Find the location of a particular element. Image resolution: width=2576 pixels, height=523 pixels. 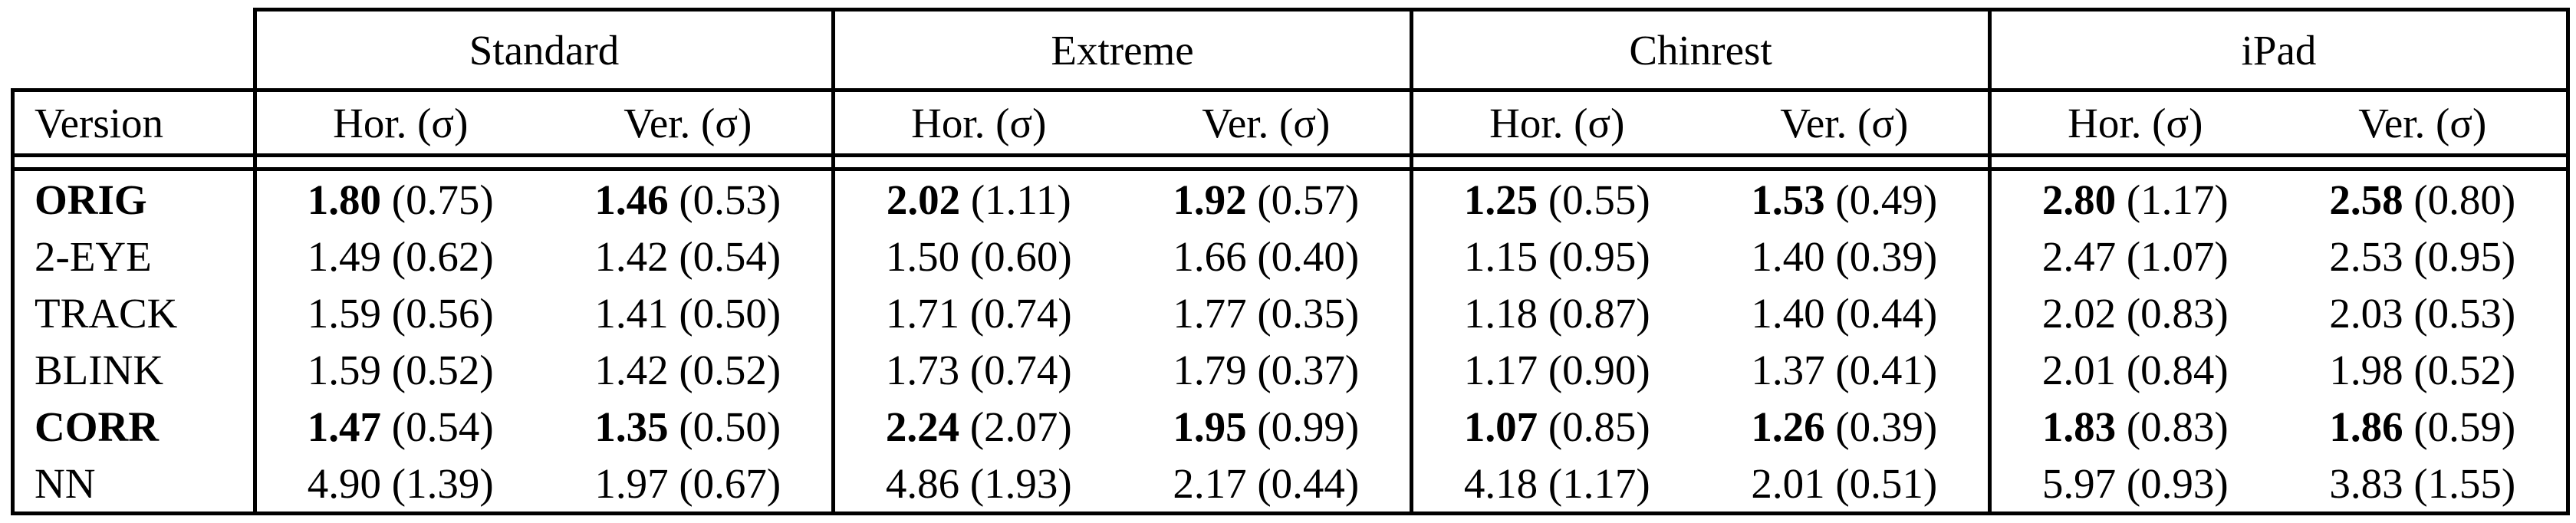

sigma-value: (0.93) is located at coordinates (2172, 483).